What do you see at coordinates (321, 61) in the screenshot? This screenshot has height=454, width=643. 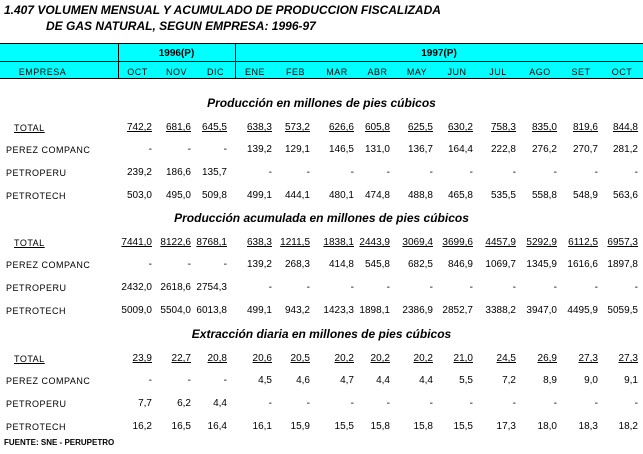 I see `header-divider` at bounding box center [321, 61].